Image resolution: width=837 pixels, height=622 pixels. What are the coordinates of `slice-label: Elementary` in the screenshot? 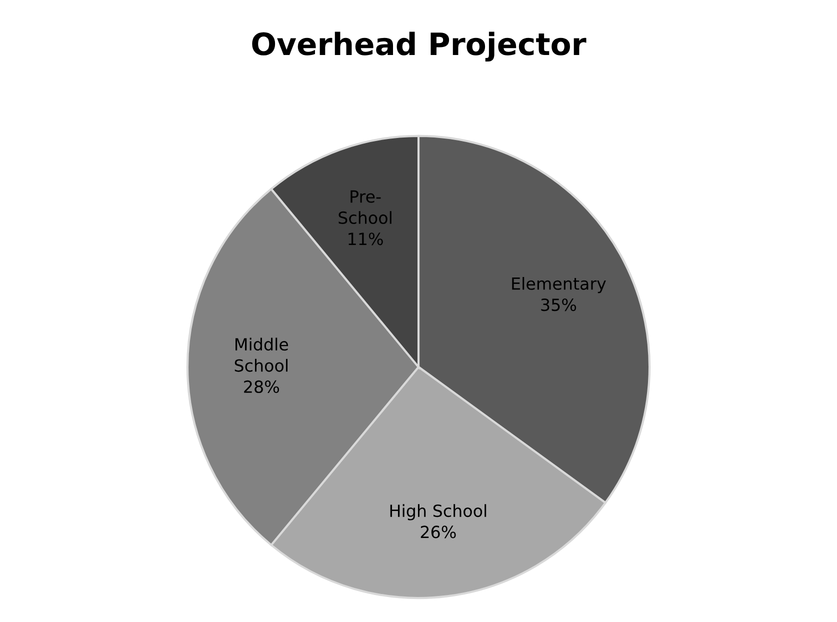 It's located at (559, 285).